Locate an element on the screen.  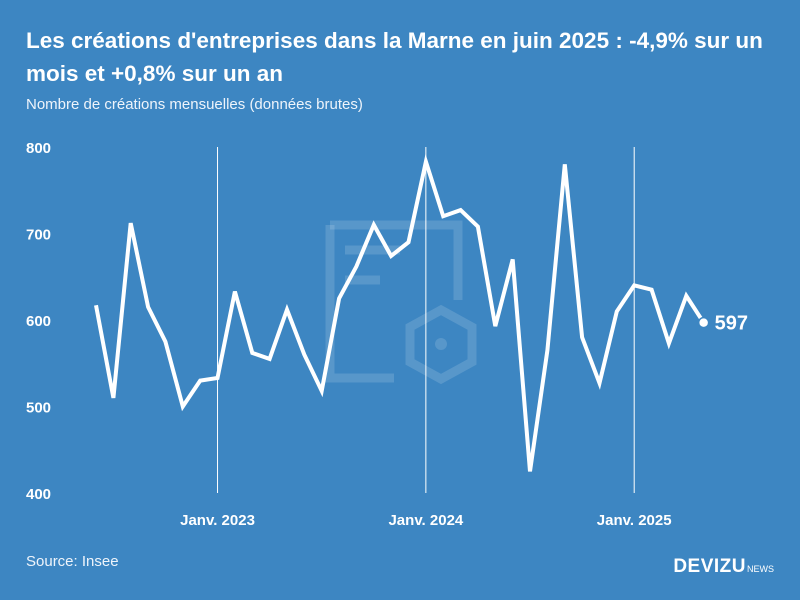
x-tick-label: Janv. 2024 is located at coordinates (425, 520).